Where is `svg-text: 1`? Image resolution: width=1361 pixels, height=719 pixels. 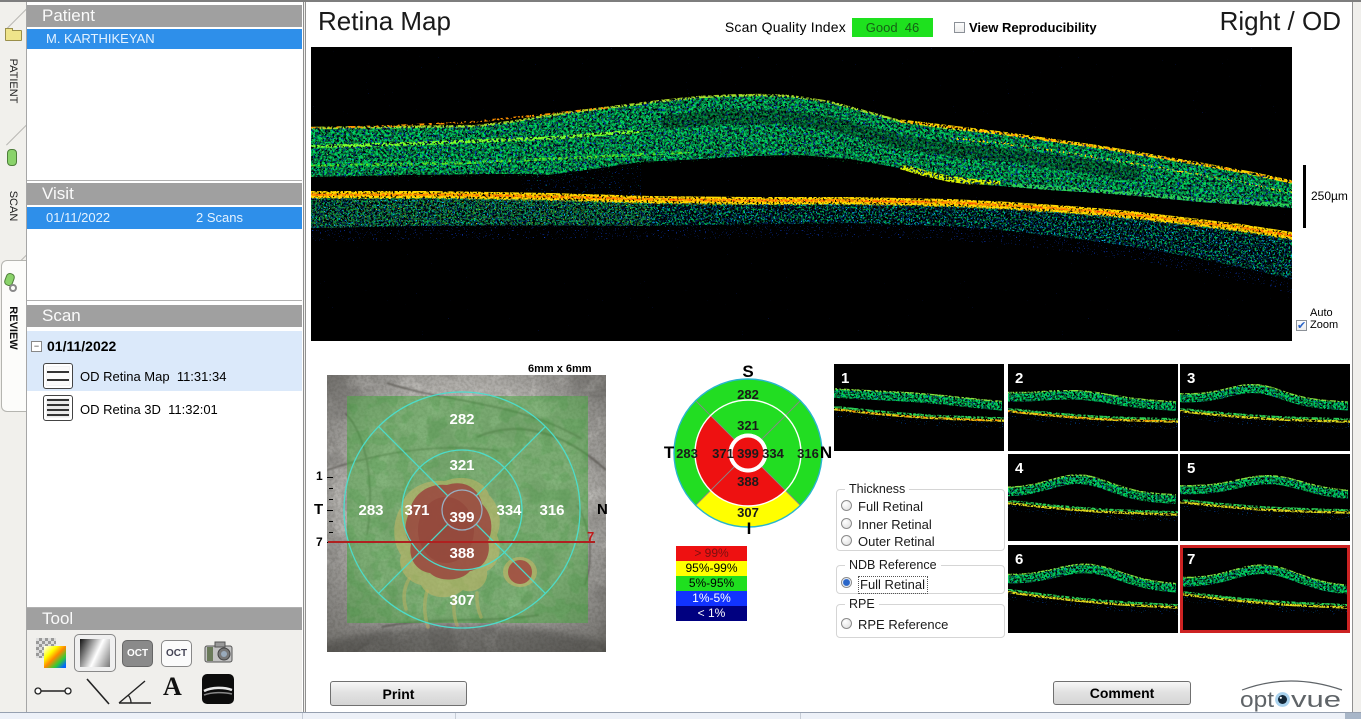
svg-text: 1 is located at coordinates (845, 378).